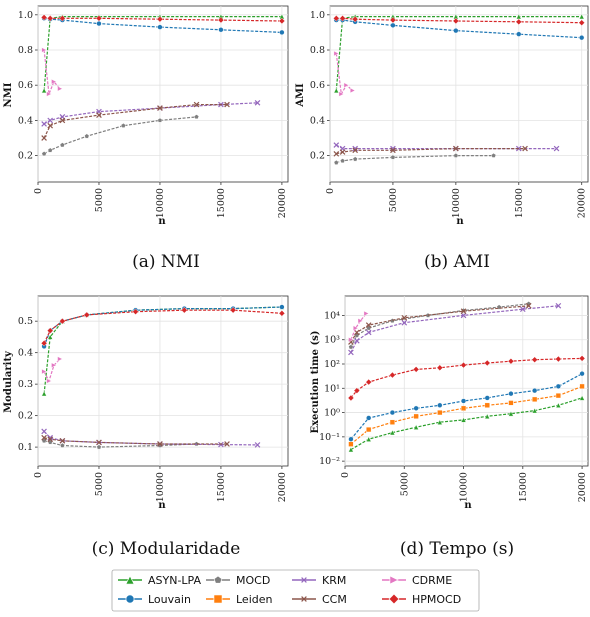 Image resolution: width=590 pixels, height=617 pixels. I want to click on y-tick-label: 10⁻¹, so click(329, 437).